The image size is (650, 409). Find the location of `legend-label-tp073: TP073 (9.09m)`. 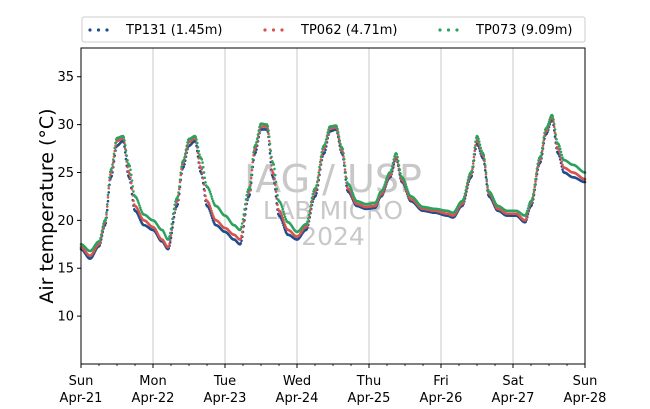

legend-label-tp073: TP073 (9.09m) is located at coordinates (523, 30).